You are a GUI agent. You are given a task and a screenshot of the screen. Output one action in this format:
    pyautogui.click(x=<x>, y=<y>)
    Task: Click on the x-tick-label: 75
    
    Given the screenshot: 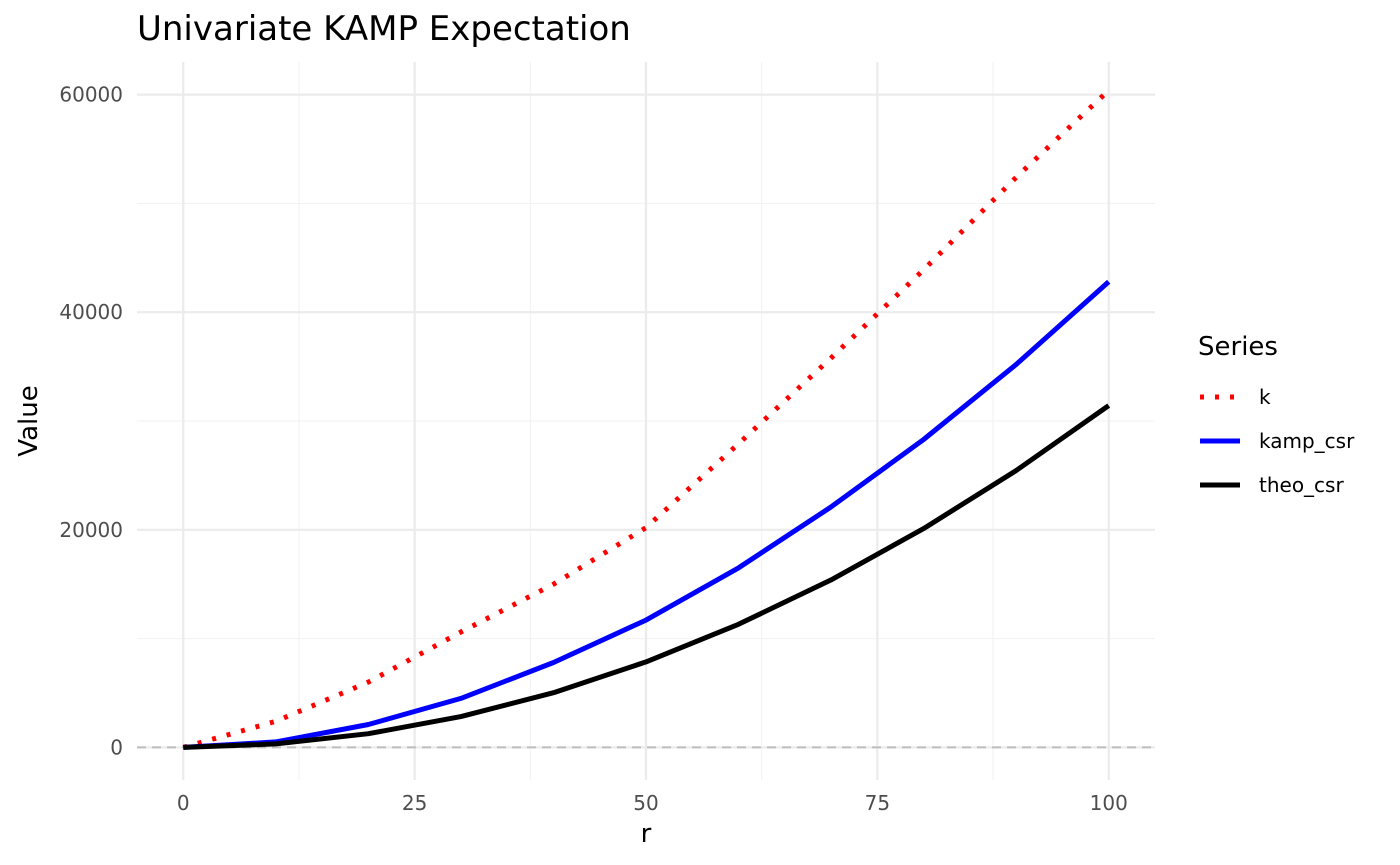 What is the action you would take?
    pyautogui.click(x=877, y=803)
    